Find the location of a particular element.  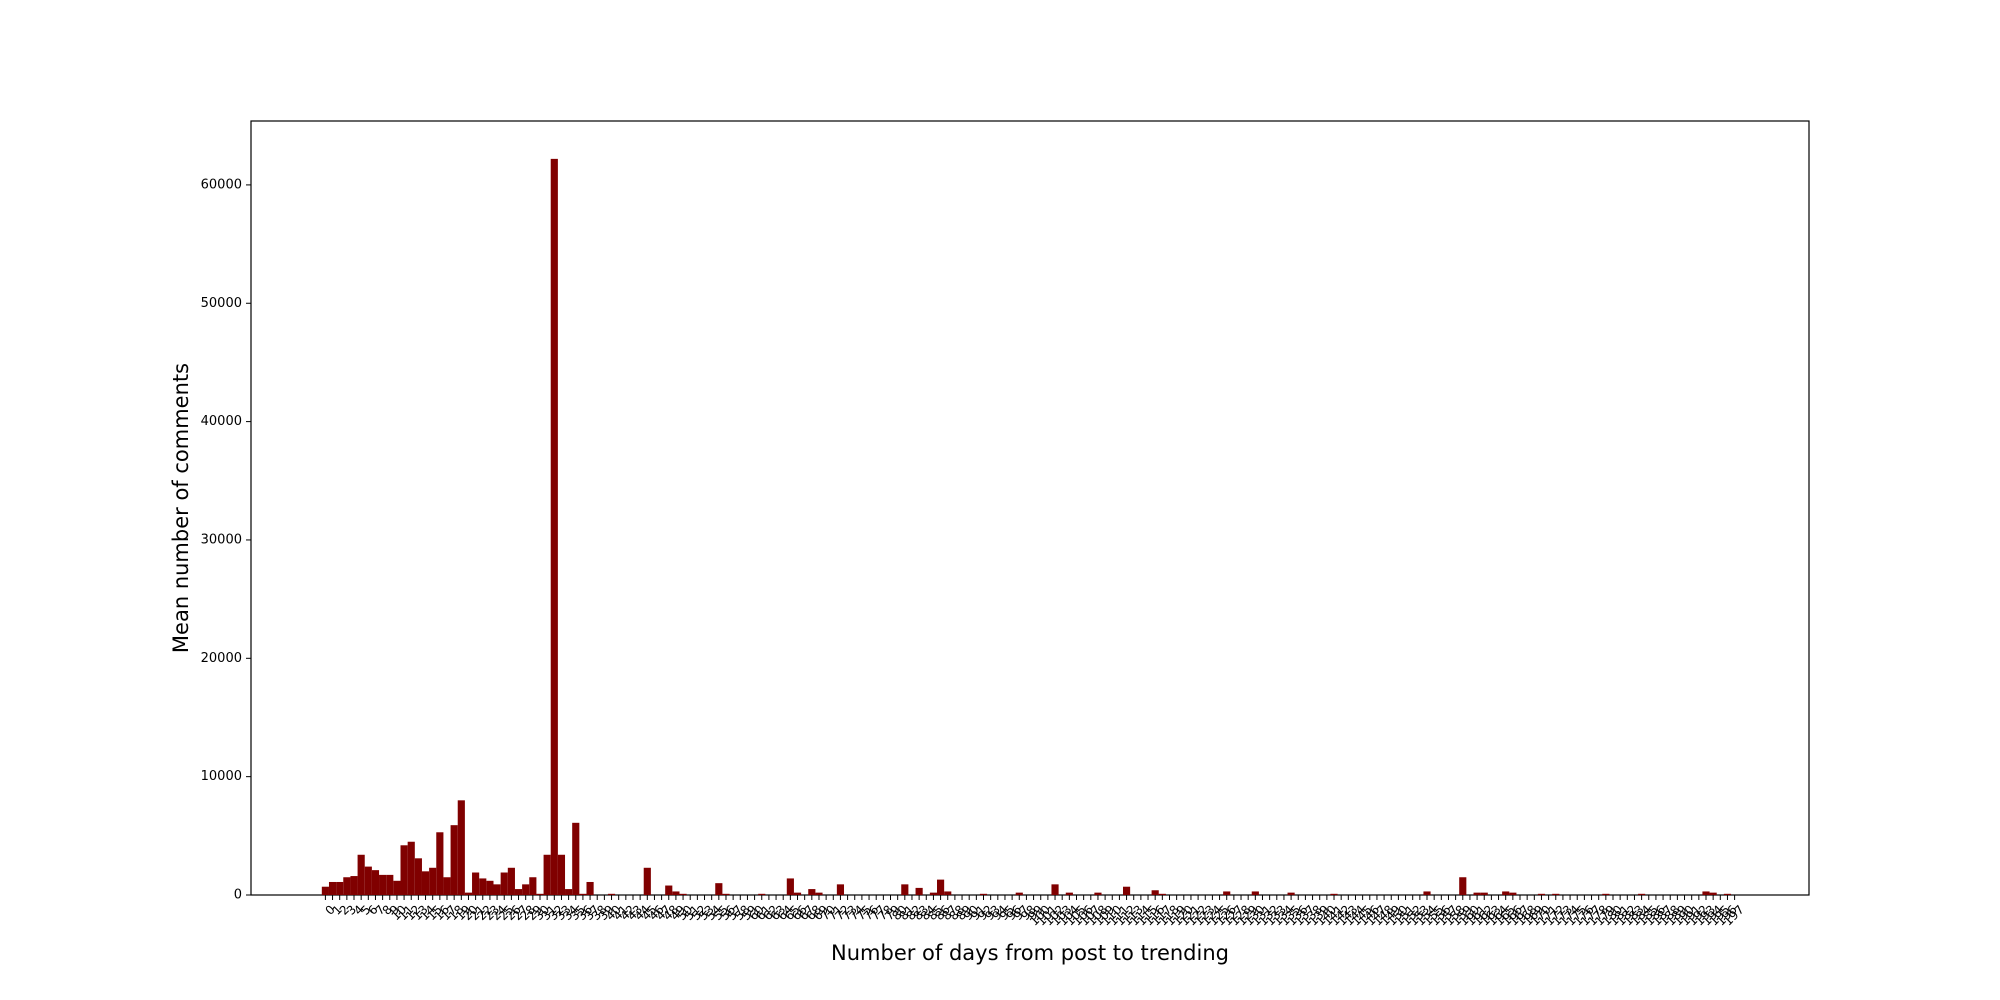

y-tick-label: 60000 is located at coordinates (221, 184).